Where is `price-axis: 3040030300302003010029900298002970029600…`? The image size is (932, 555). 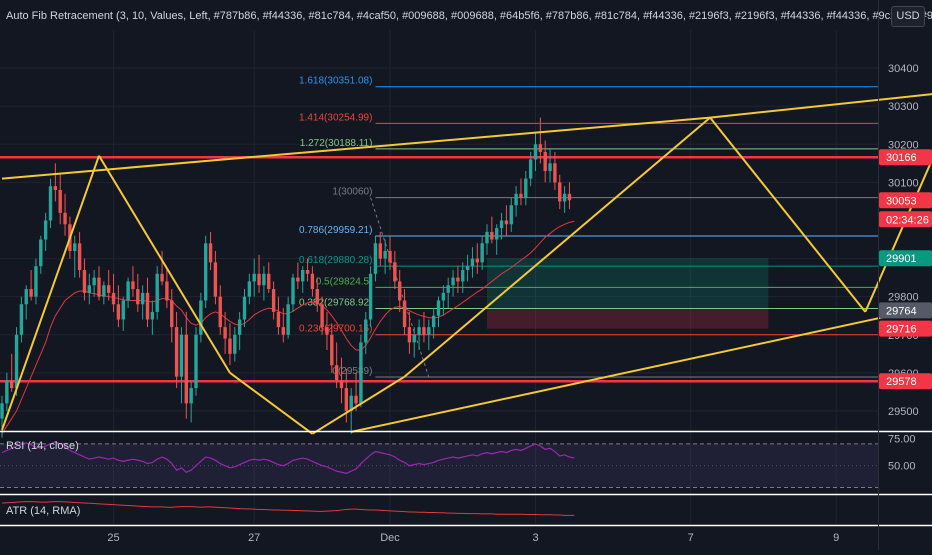 price-axis: 3040030300302003010029900298002970029600… is located at coordinates (903, 268).